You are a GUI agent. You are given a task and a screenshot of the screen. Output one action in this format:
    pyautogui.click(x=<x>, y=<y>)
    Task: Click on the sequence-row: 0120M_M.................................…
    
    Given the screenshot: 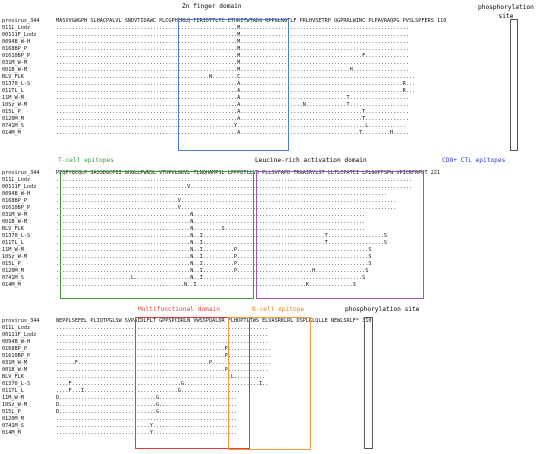 What is the action you would take?
    pyautogui.click(x=221, y=271)
    